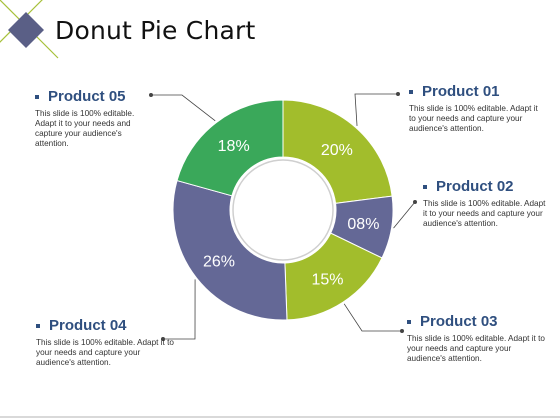  I want to click on slice-value-label: 26%, so click(219, 261).